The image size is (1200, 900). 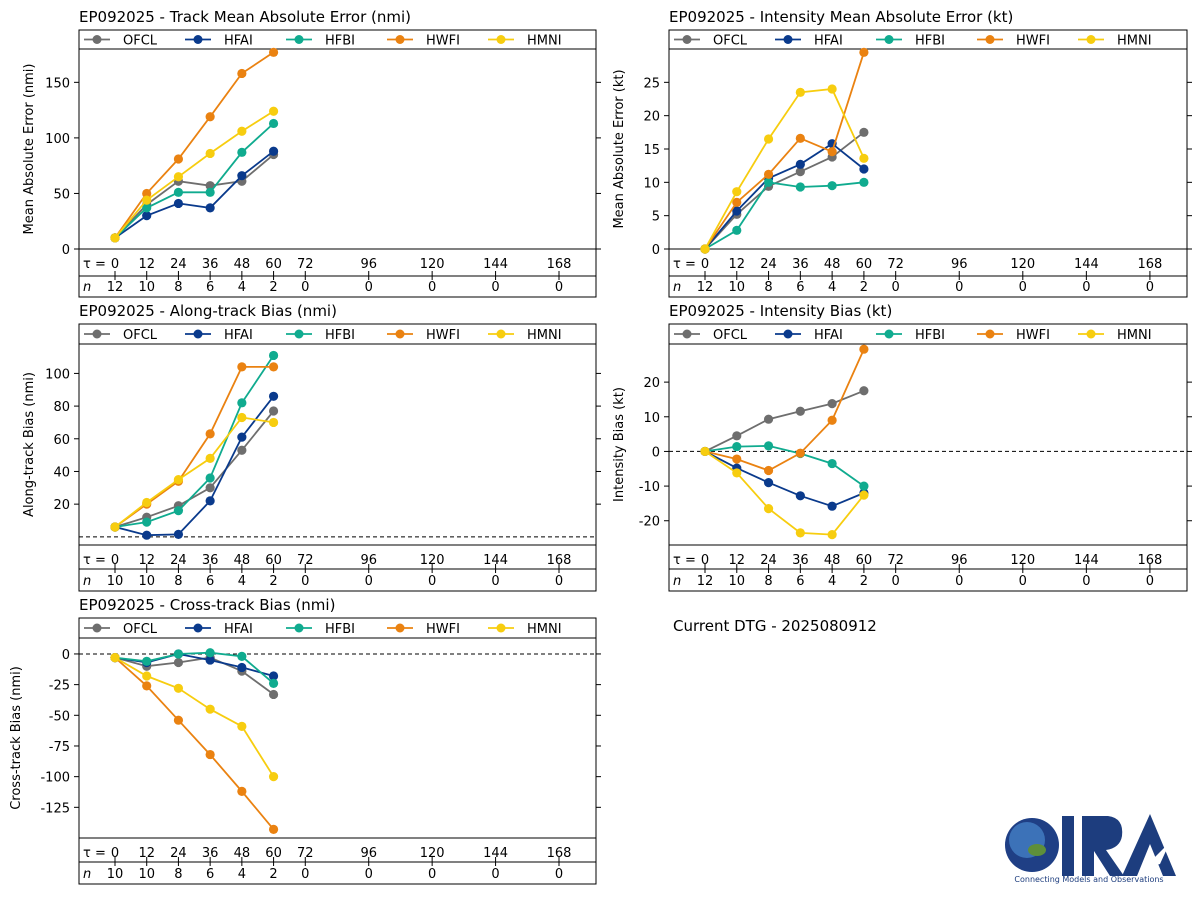 I want to click on n-value-label: 12, so click(x=705, y=287).